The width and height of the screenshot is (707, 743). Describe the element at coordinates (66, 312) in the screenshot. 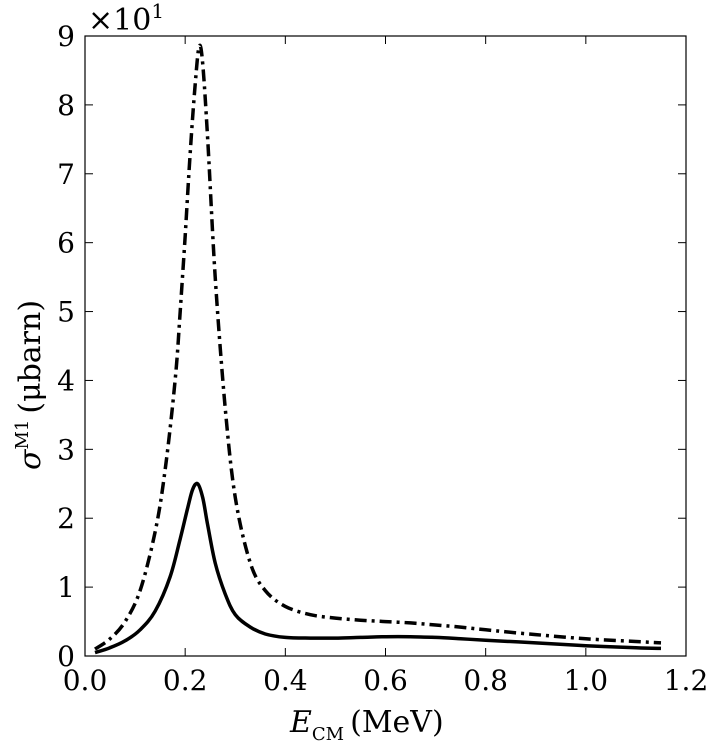

I see `y-tick-label: 5` at that location.